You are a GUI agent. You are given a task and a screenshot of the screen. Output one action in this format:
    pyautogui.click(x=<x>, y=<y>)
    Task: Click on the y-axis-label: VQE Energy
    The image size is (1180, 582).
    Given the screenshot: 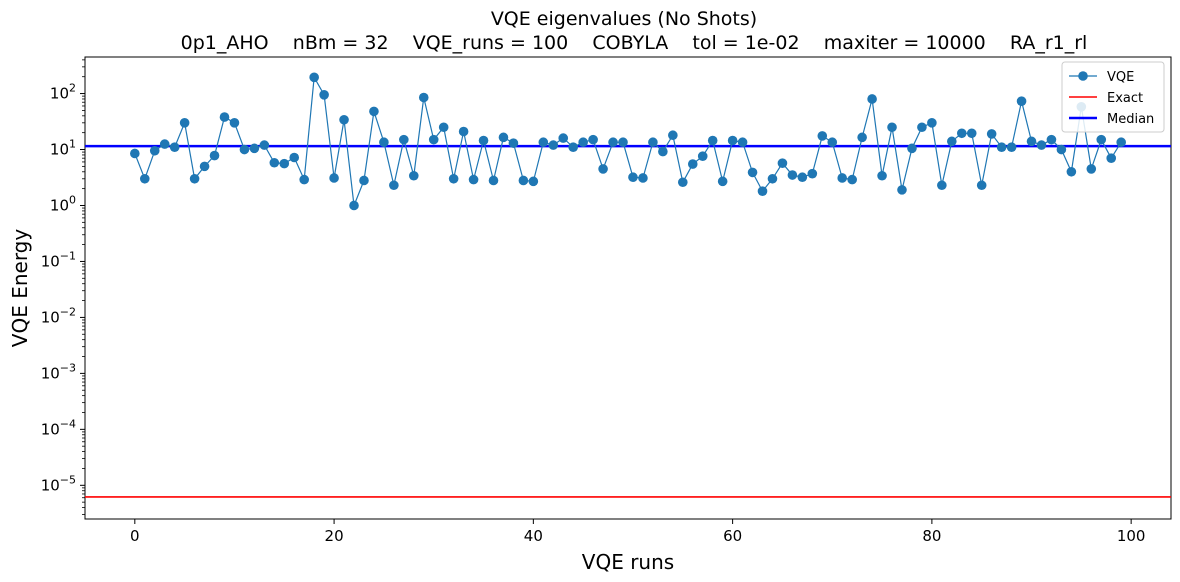 What is the action you would take?
    pyautogui.click(x=20, y=288)
    